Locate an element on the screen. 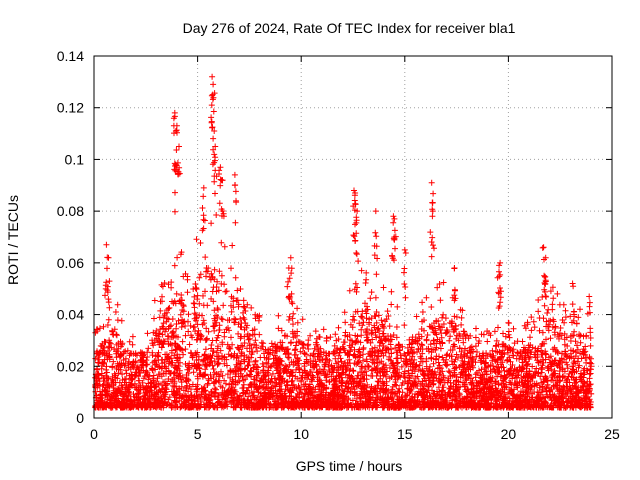  y-tick-label: 0.08 is located at coordinates (70, 211).